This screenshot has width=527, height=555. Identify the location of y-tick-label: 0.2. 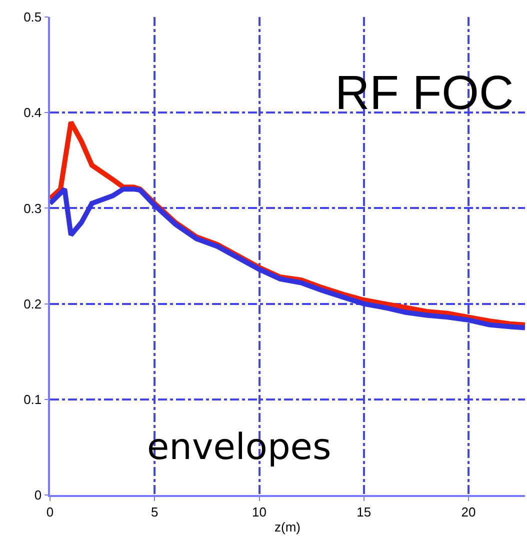
(33, 304).